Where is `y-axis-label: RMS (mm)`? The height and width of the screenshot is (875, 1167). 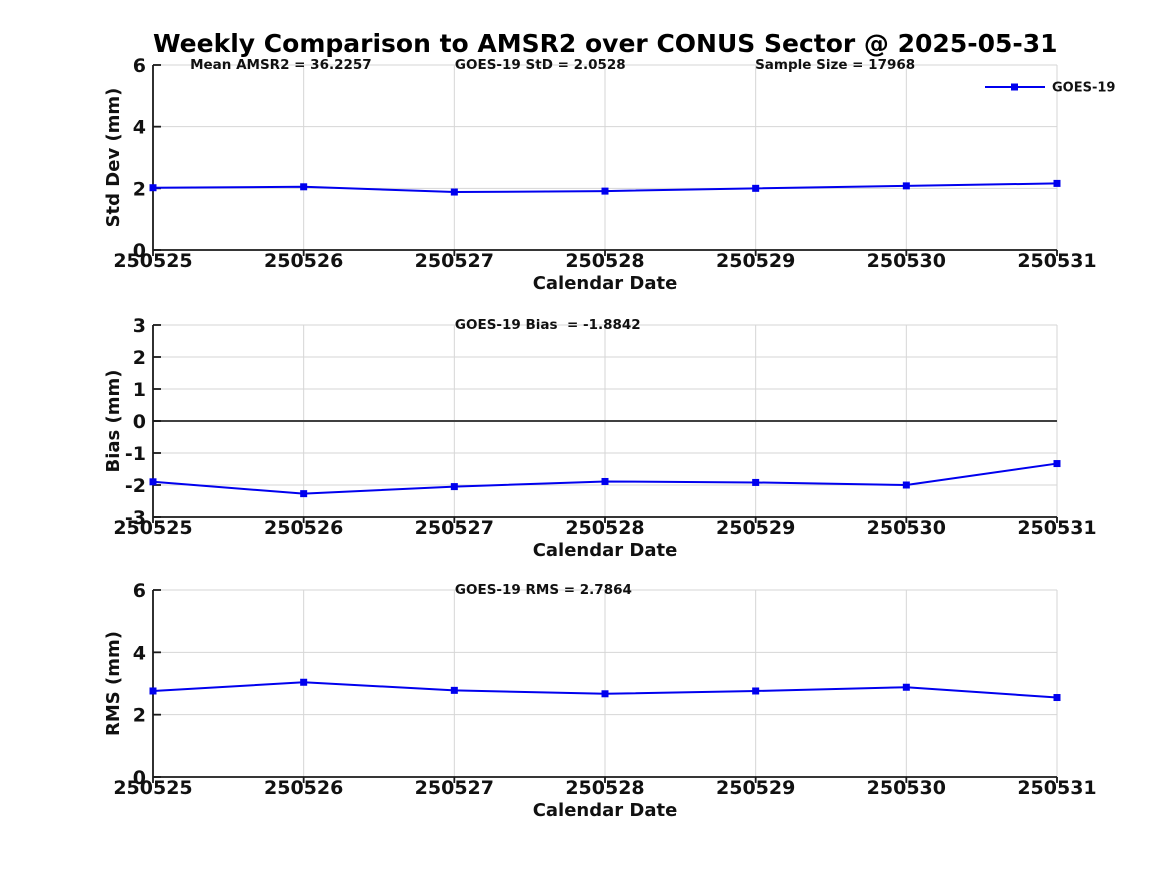
y-axis-label: RMS (mm) is located at coordinates (113, 683).